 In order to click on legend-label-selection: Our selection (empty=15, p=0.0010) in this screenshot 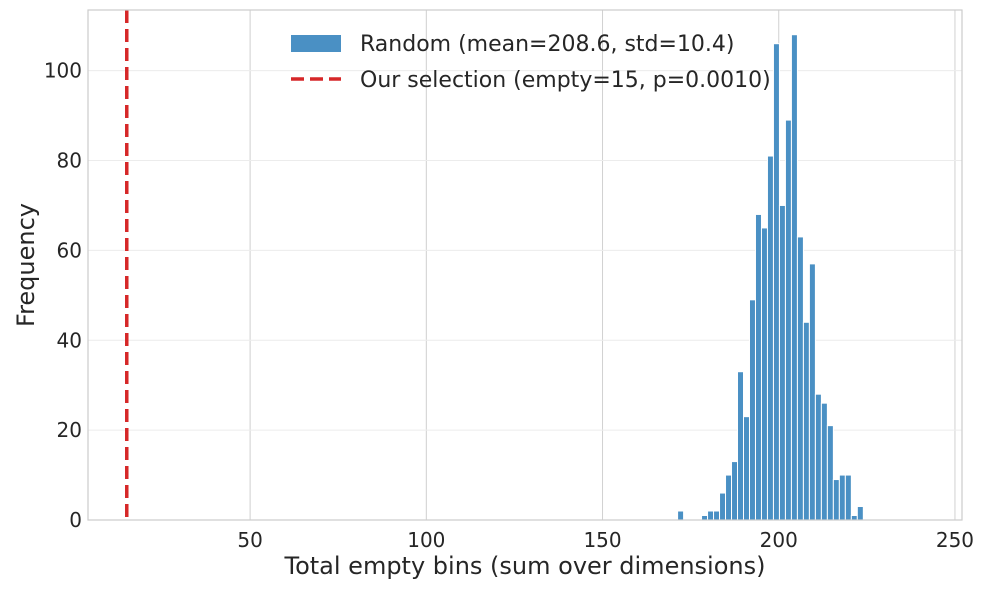, I will do `click(565, 80)`.